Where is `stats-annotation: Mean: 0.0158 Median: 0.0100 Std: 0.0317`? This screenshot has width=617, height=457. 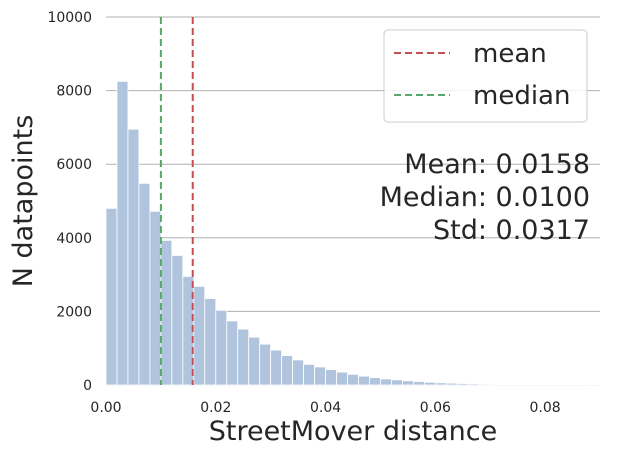 stats-annotation: Mean: 0.0158 Median: 0.0100 Std: 0.0317 is located at coordinates (485, 197).